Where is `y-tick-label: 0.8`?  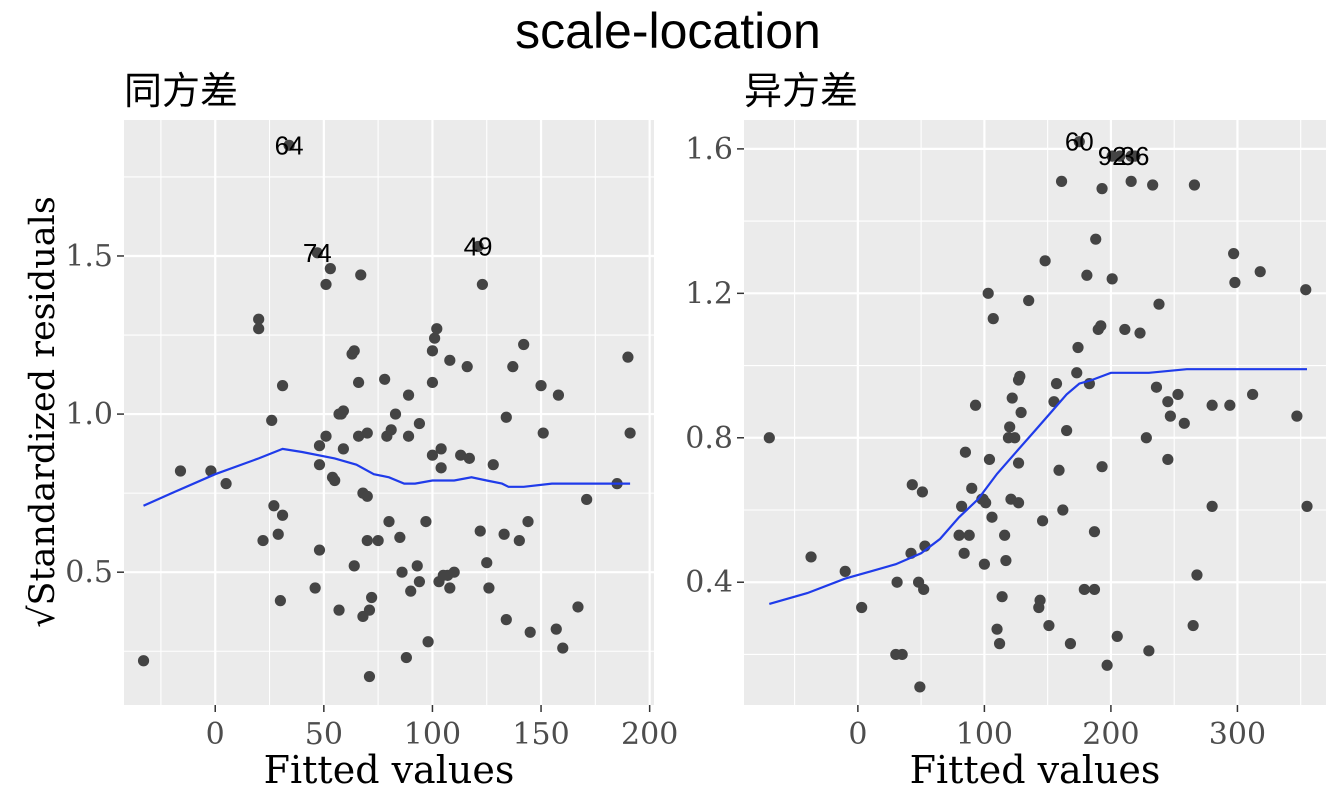
y-tick-label: 0.8 is located at coordinates (709, 438).